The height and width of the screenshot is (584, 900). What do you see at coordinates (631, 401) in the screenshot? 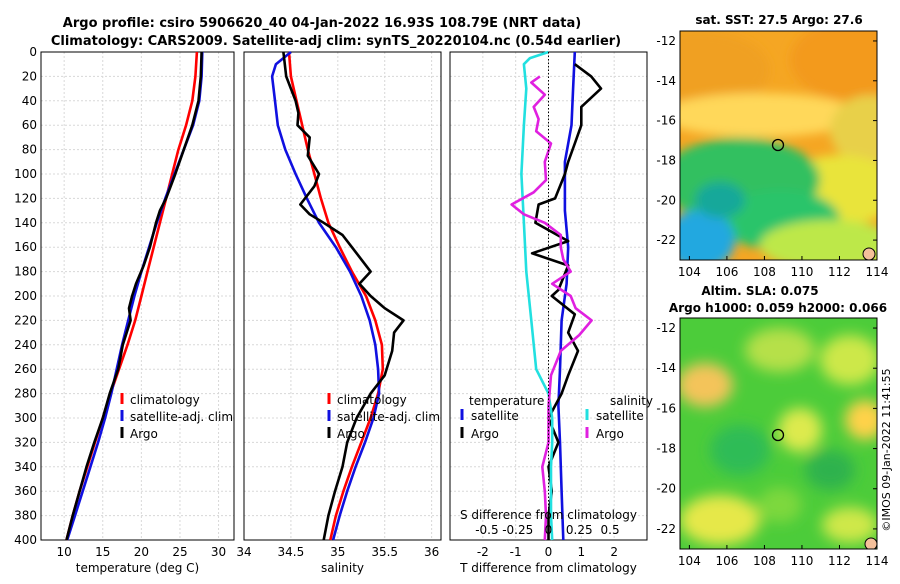
I see `legend-title-salinity: salinity` at bounding box center [631, 401].